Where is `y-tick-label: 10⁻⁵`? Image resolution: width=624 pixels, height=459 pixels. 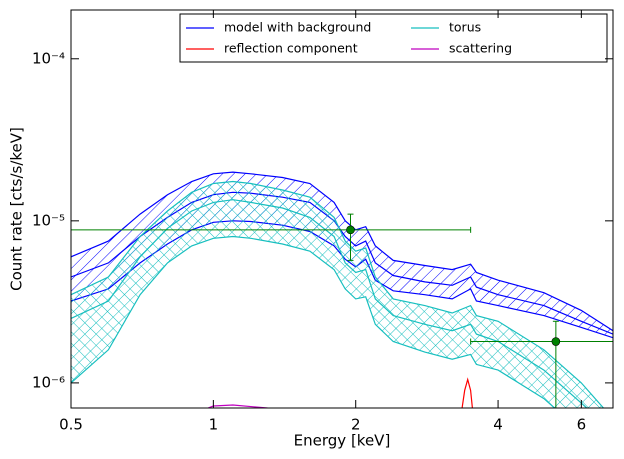
y-tick-label: 10⁻⁵ is located at coordinates (48, 220).